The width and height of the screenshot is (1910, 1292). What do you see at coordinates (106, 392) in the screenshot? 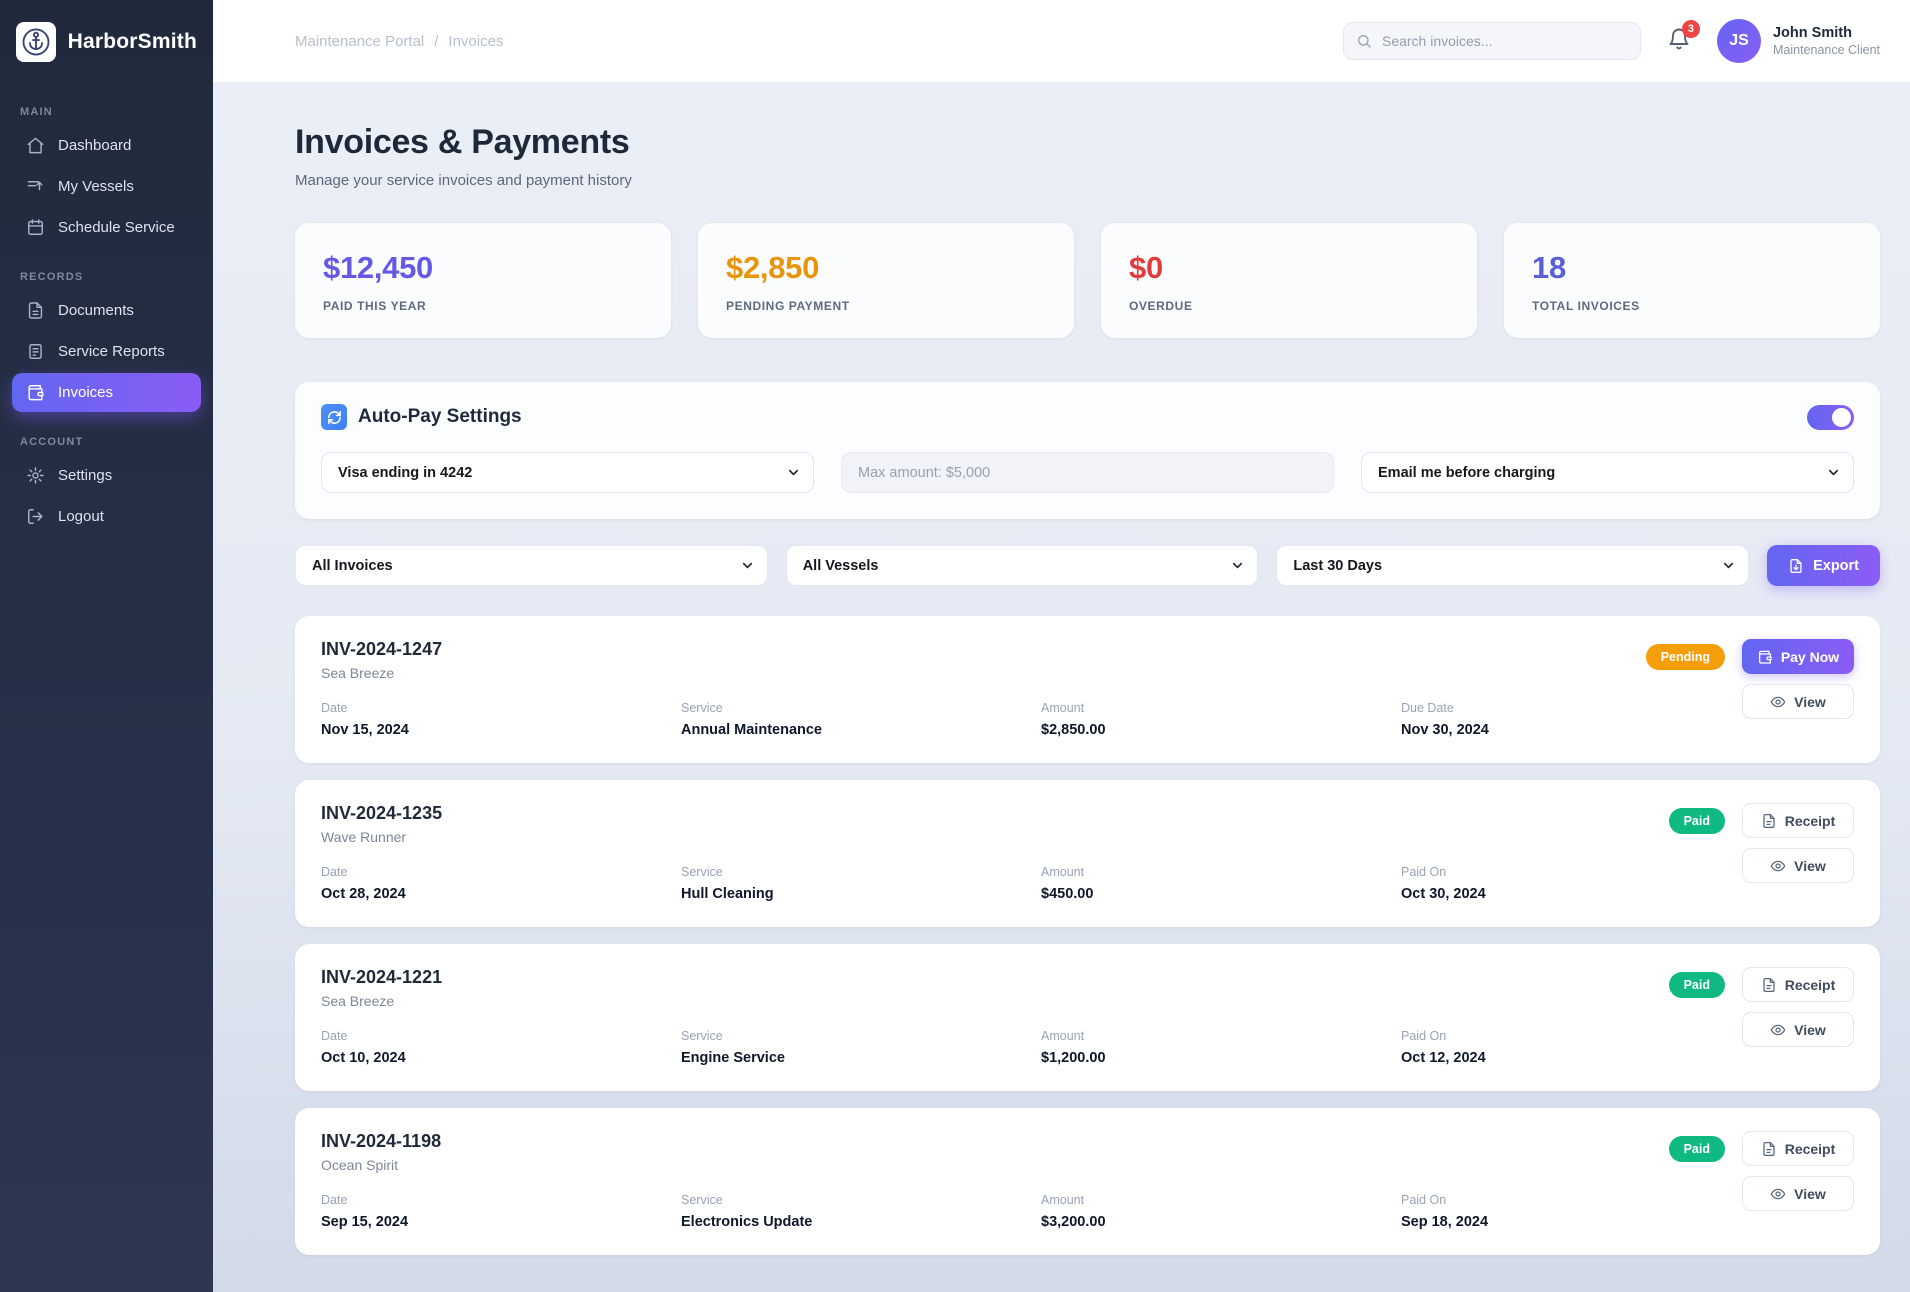
I see `sidebar-item-invoices: Invoices` at bounding box center [106, 392].